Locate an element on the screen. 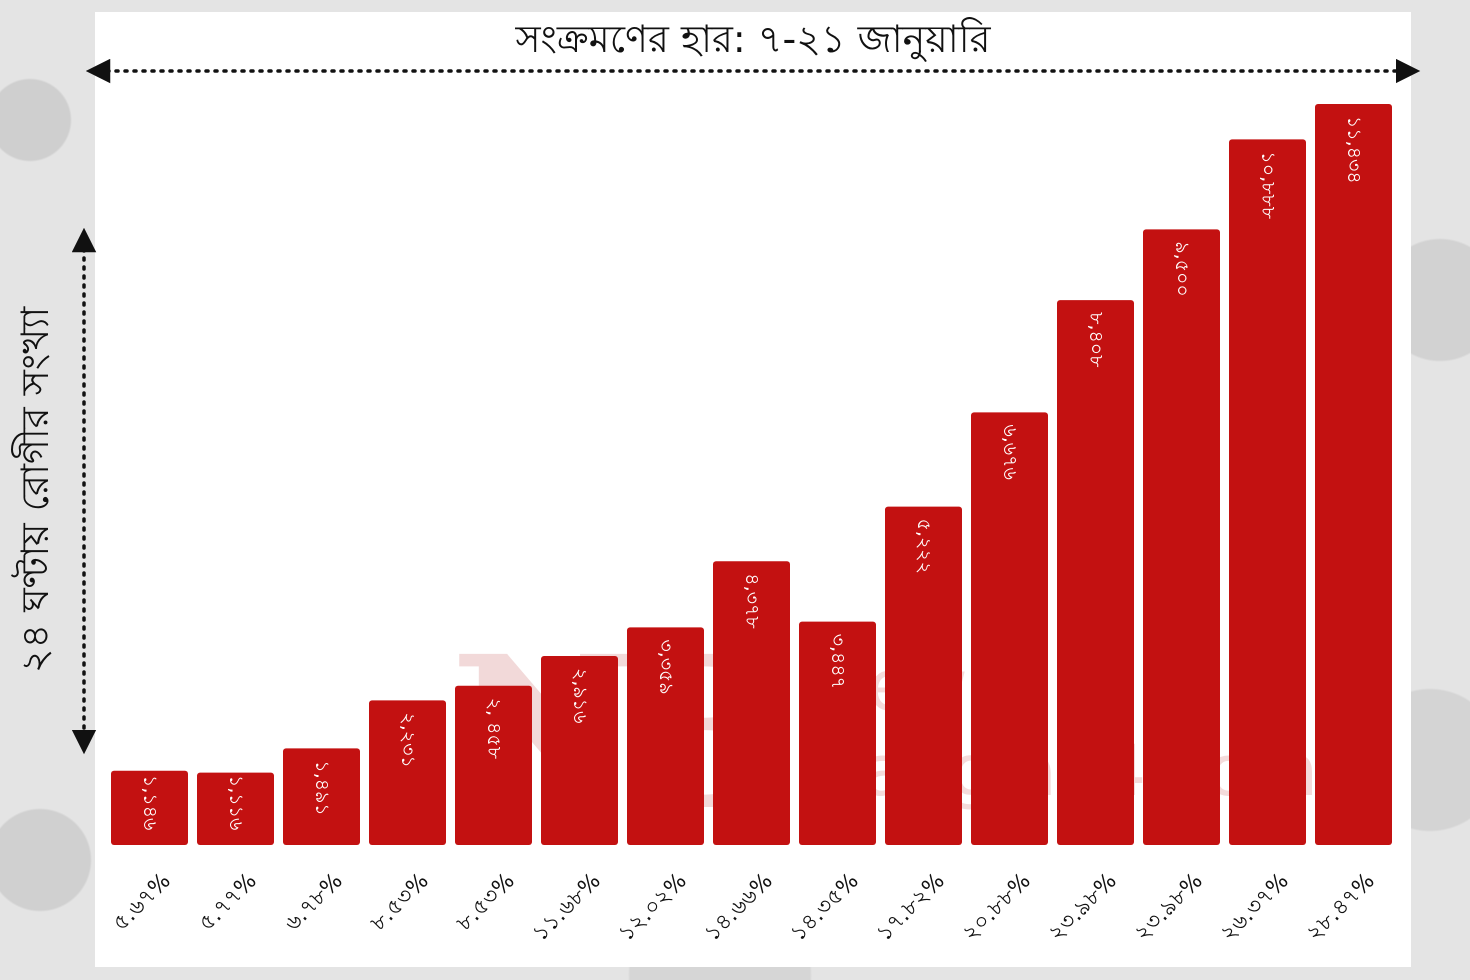 The image size is (1470, 980). x-tick-label-7: ১২.০২% is located at coordinates (653, 908).